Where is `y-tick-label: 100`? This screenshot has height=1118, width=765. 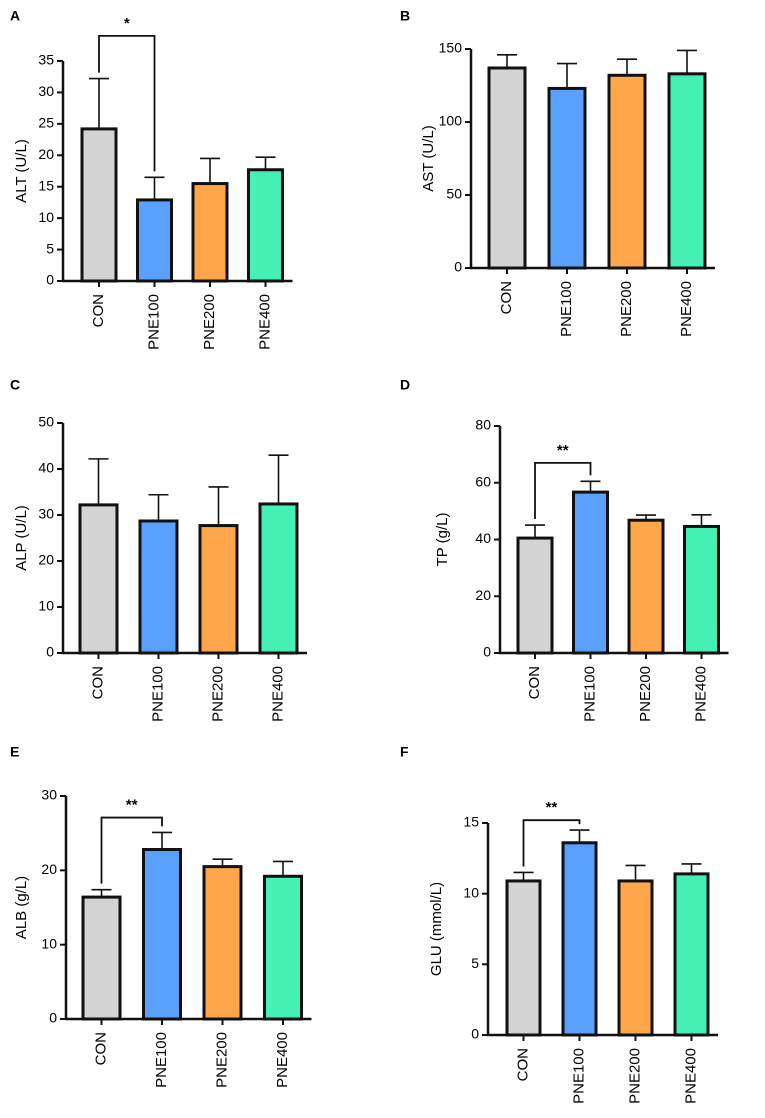 y-tick-label: 100 is located at coordinates (451, 121).